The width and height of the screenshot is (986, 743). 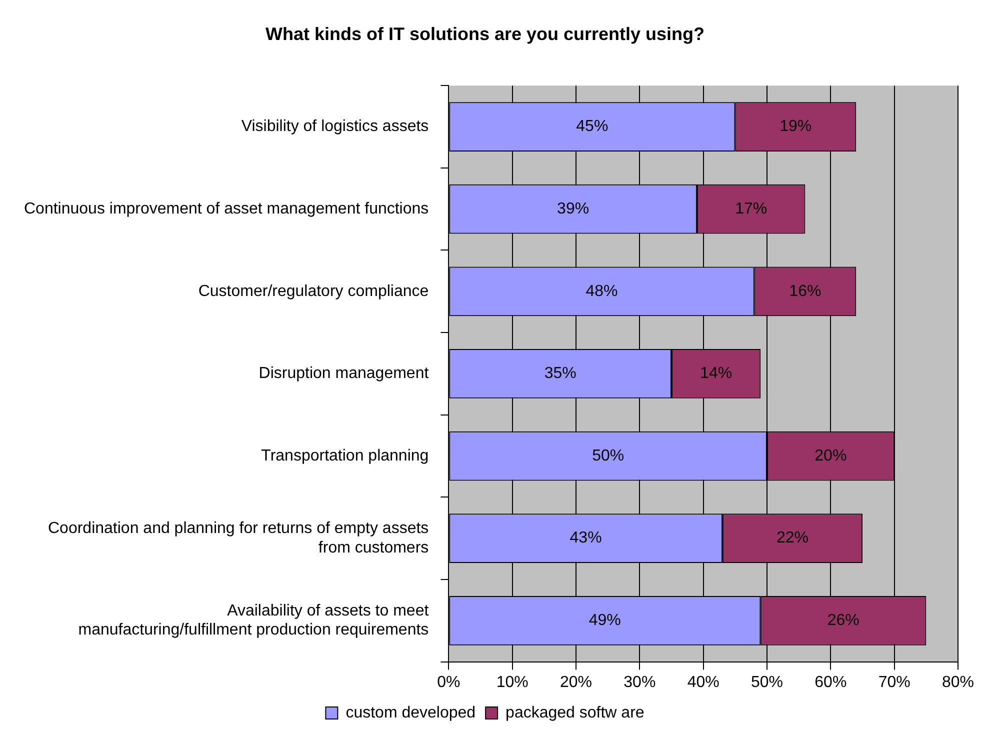 What do you see at coordinates (345, 455) in the screenshot?
I see `y-tick-label: Transportation planning` at bounding box center [345, 455].